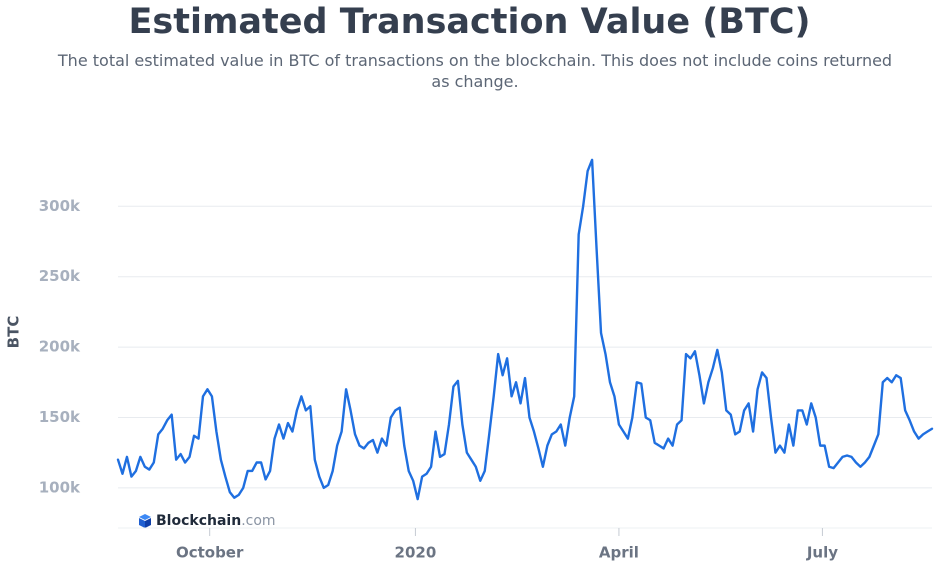  I want to click on watermark-brand: Blockchain, so click(198, 521).